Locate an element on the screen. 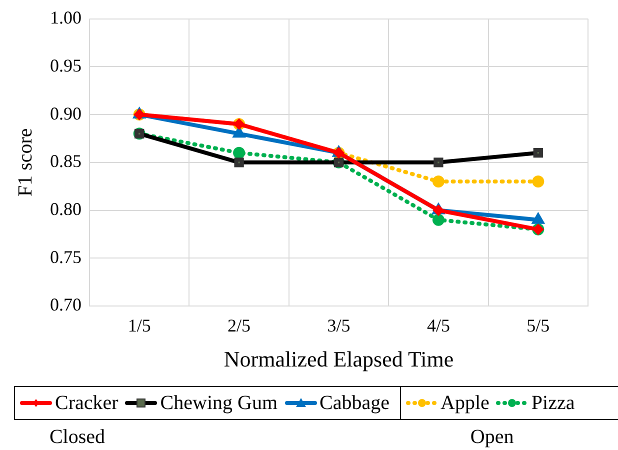  legend-label: Apple is located at coordinates (465, 403).